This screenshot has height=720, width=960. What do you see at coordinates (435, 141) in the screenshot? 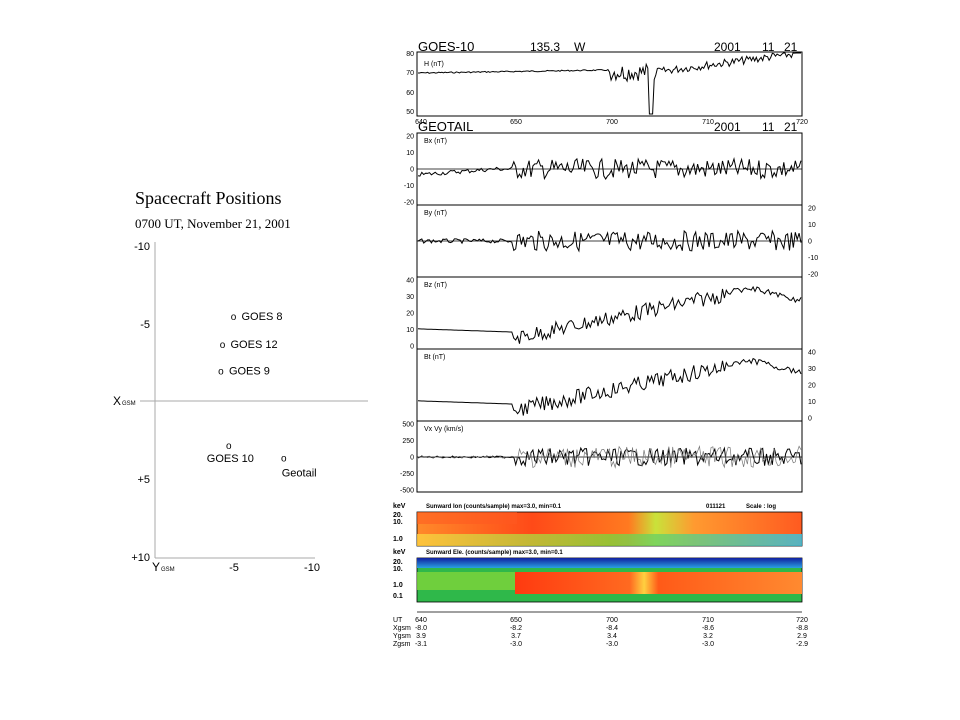
I see `panel-param-label: Bx (nT)` at bounding box center [435, 141].